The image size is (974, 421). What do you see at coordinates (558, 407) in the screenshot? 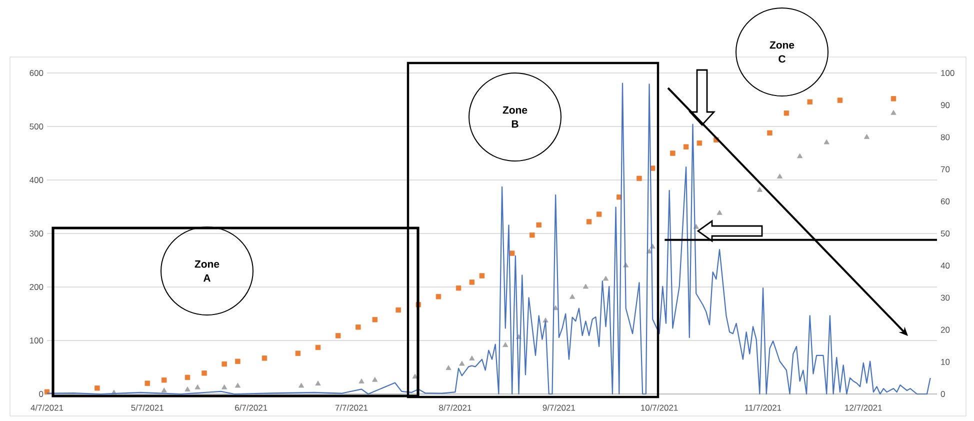
I see `x-tick-label: 9/7/2021` at bounding box center [558, 407].